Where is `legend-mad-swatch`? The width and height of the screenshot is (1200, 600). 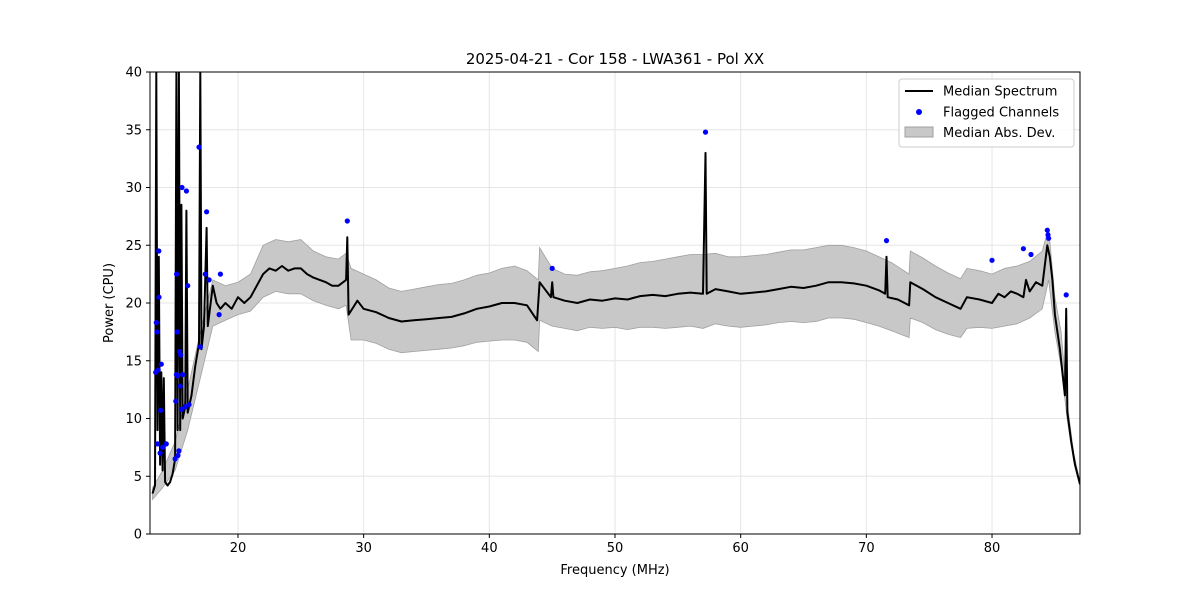 legend-mad-swatch is located at coordinates (919, 132).